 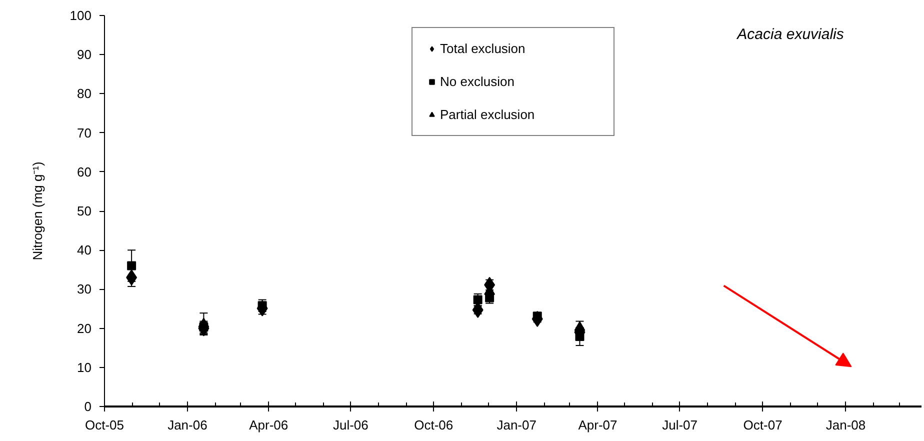 What do you see at coordinates (483, 48) in the screenshot?
I see `legend-label: Total exclusion` at bounding box center [483, 48].